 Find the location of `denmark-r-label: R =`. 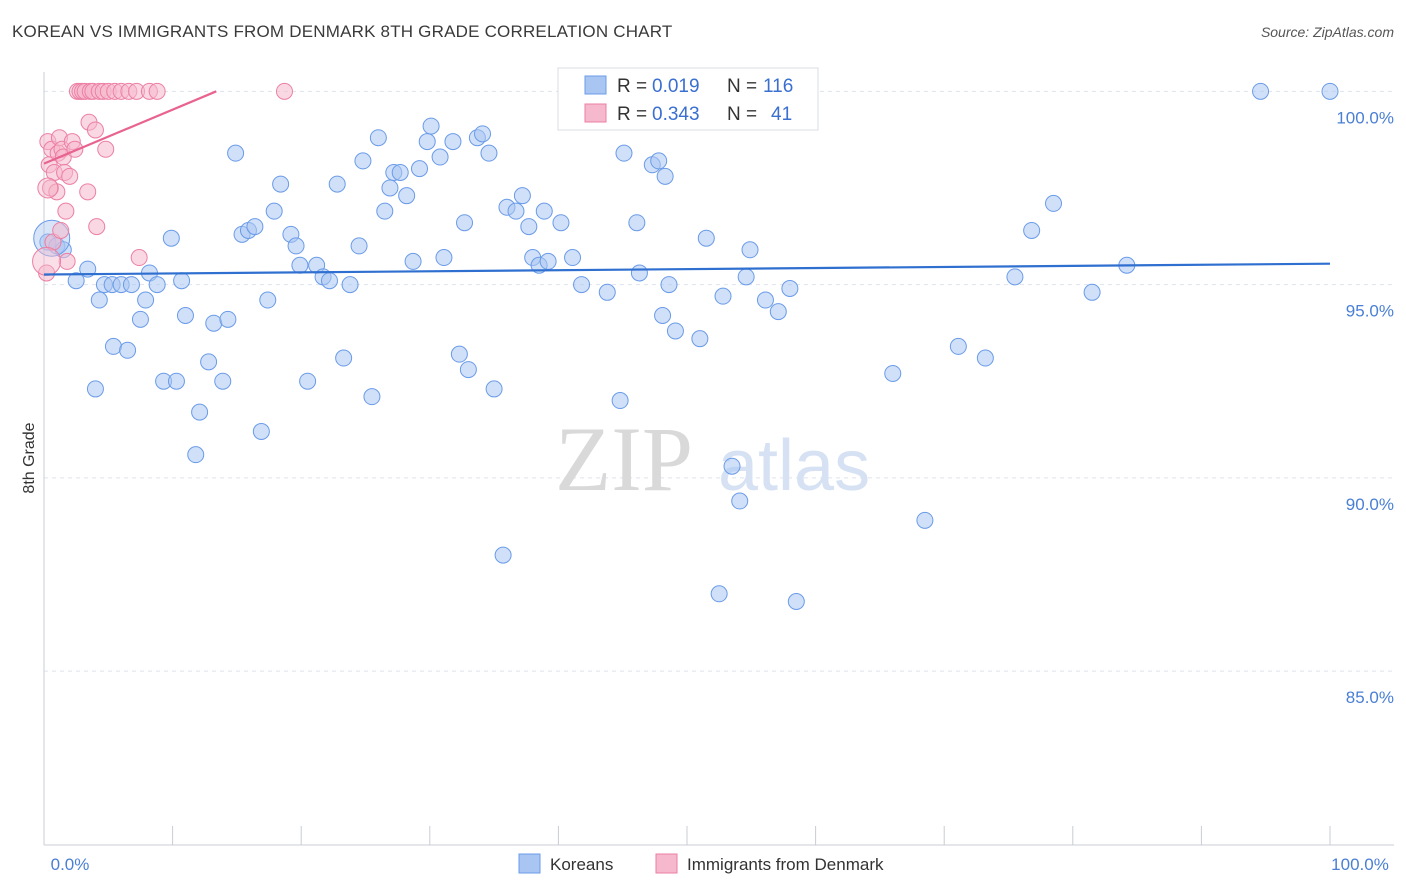

denmark-r-label: R = is located at coordinates (632, 114).